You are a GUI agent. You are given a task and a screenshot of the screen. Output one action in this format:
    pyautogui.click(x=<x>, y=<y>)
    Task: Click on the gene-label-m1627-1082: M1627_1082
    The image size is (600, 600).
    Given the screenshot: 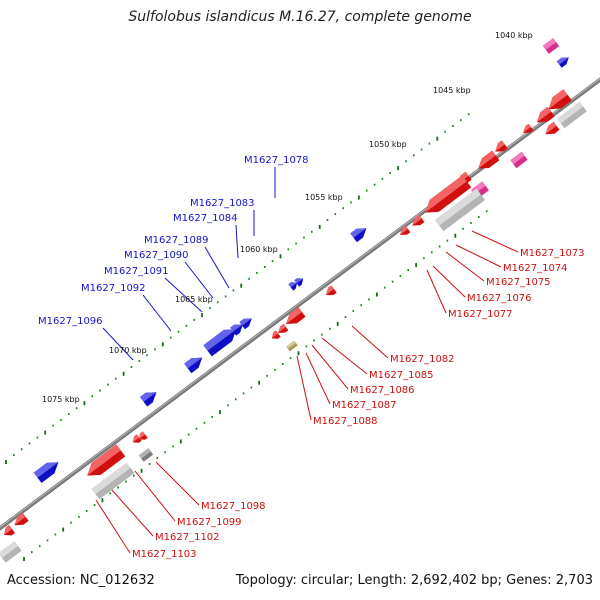 What is the action you would take?
    pyautogui.click(x=422, y=359)
    